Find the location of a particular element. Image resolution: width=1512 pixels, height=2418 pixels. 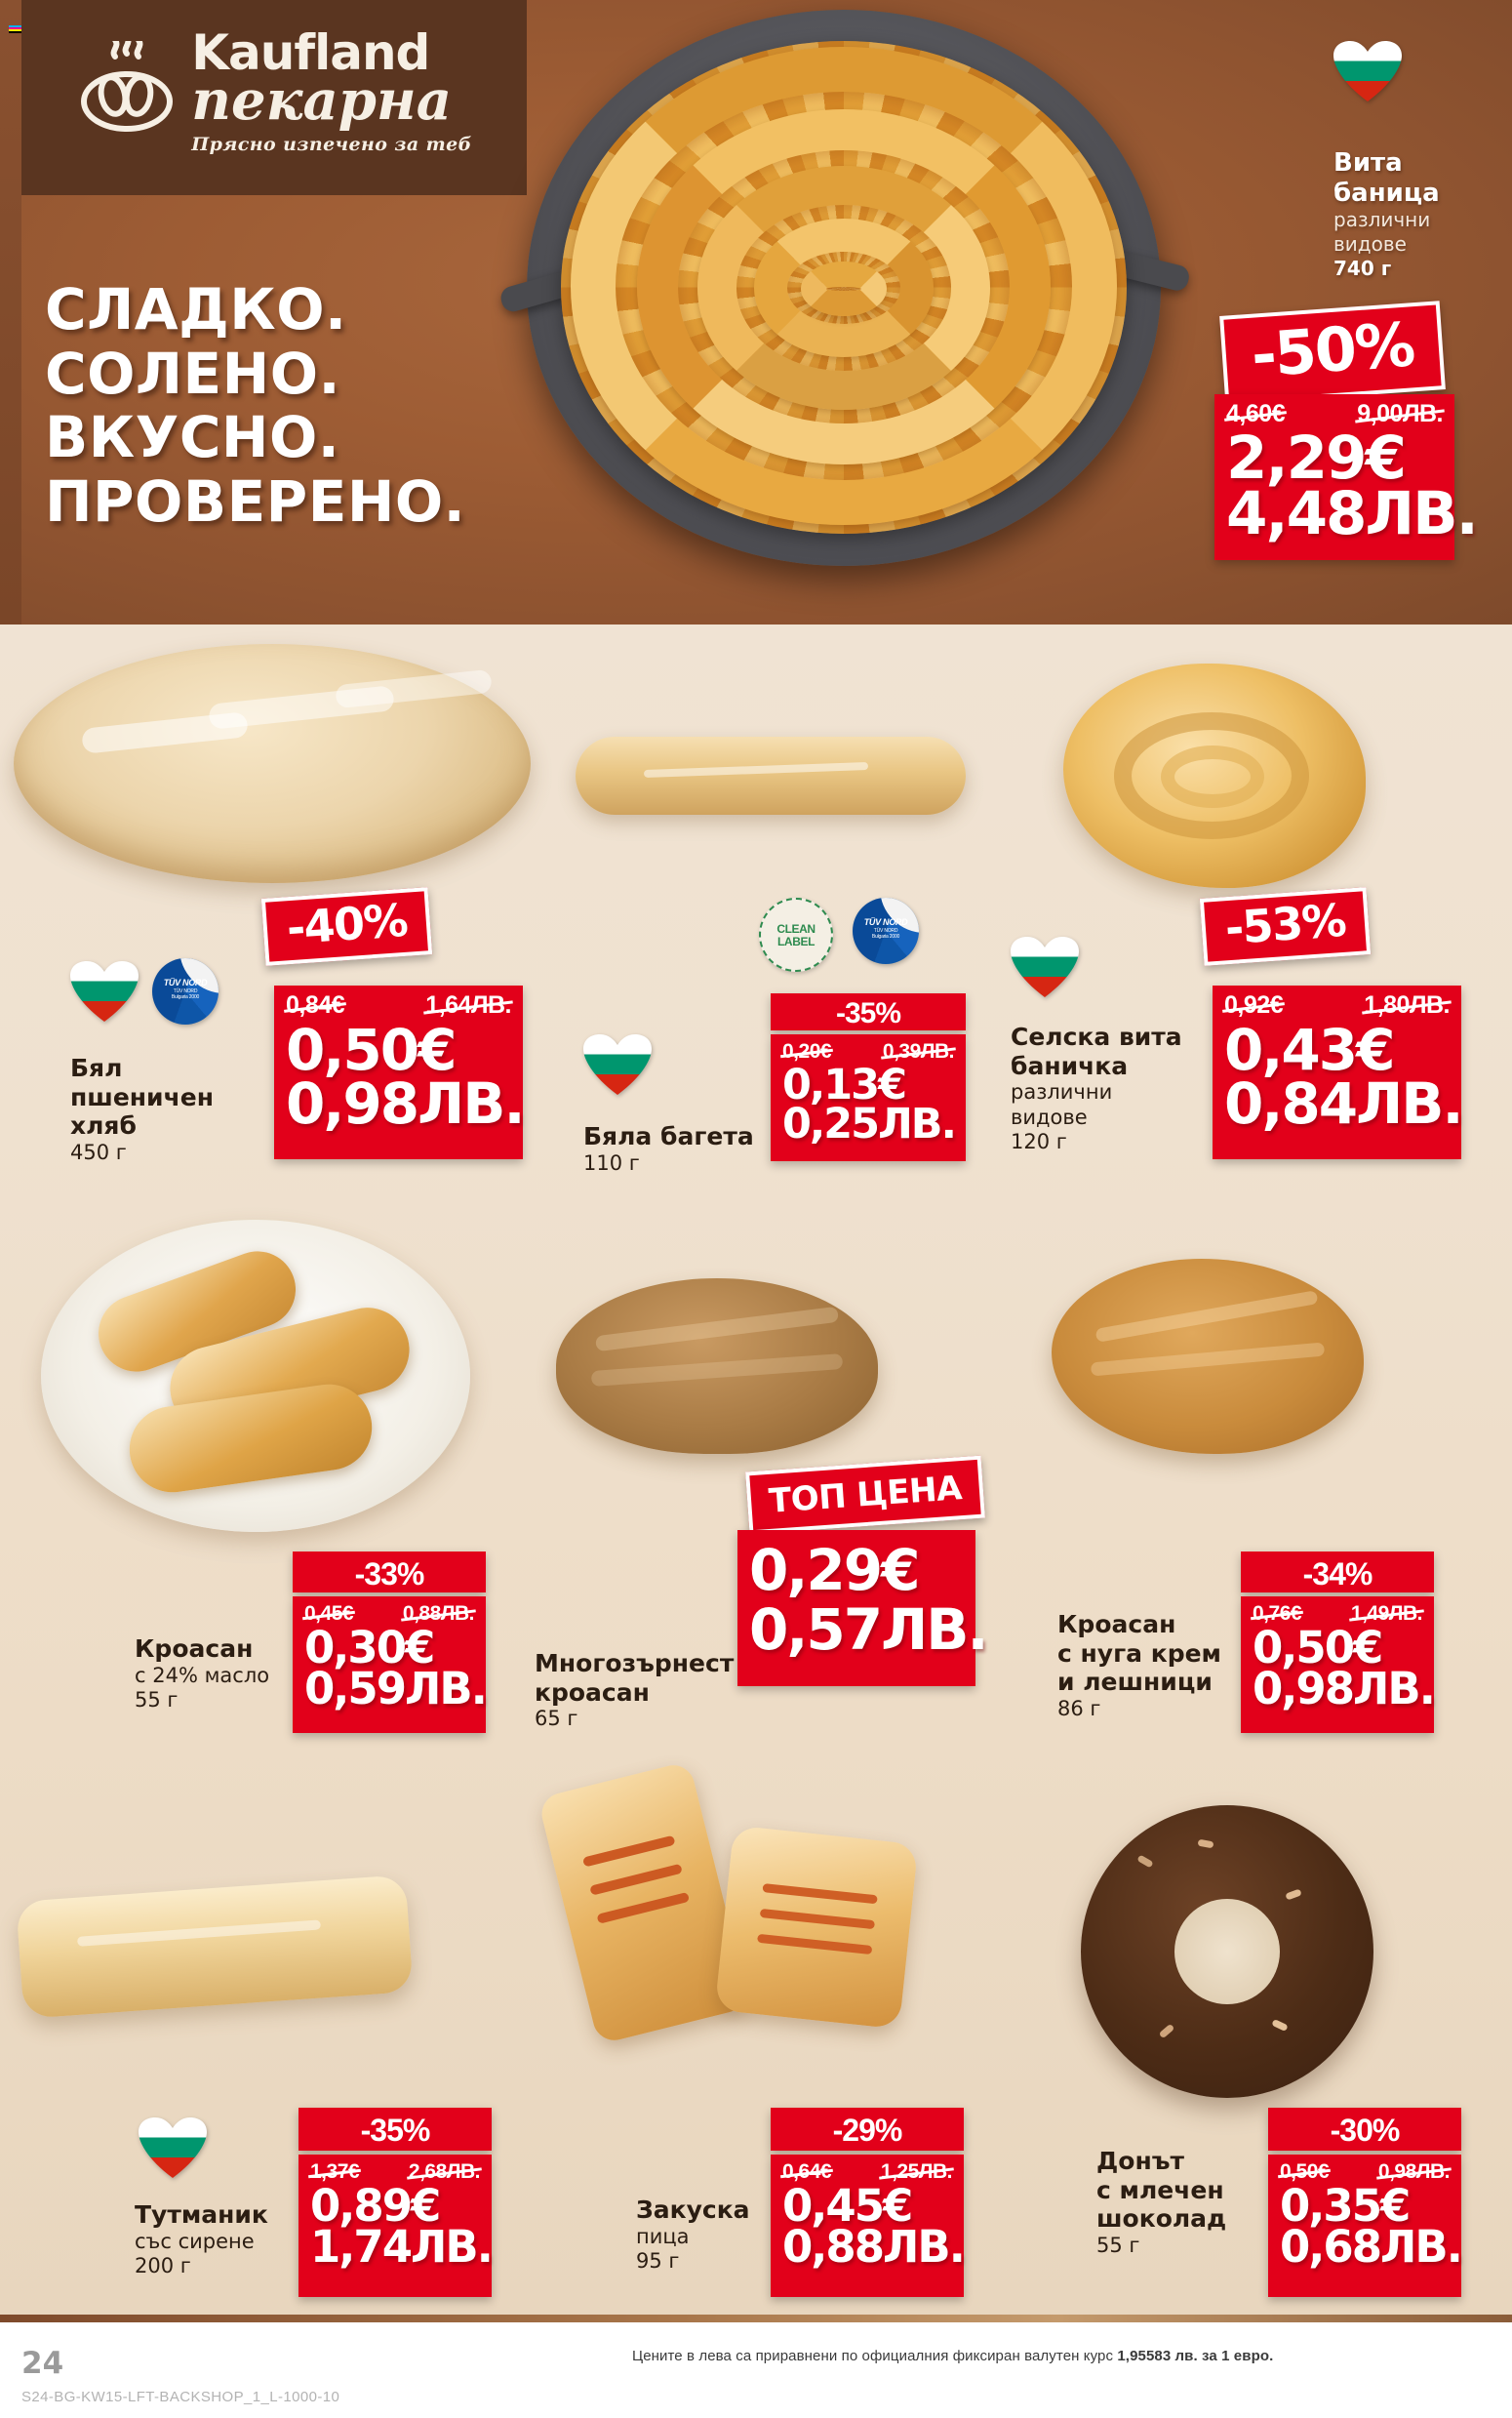

cmyk-registration-marks is located at coordinates (15, 29).